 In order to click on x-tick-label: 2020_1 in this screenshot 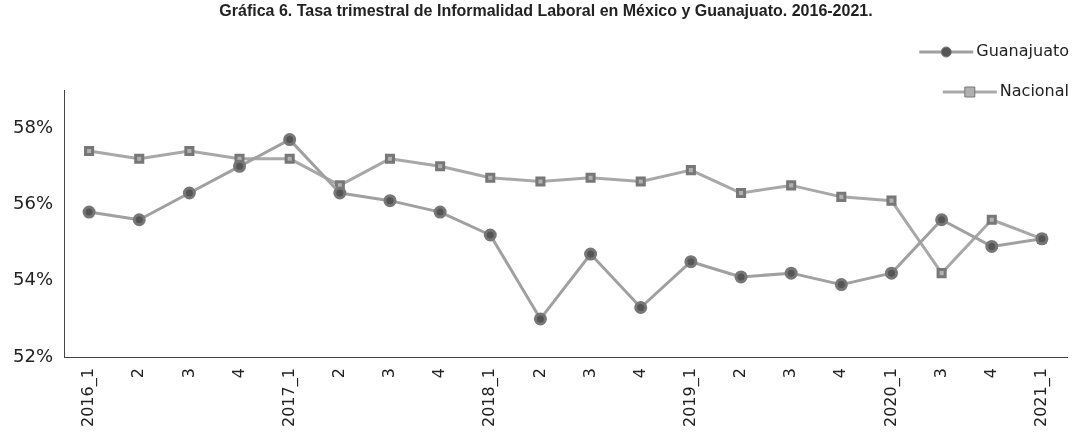, I will do `click(890, 398)`.